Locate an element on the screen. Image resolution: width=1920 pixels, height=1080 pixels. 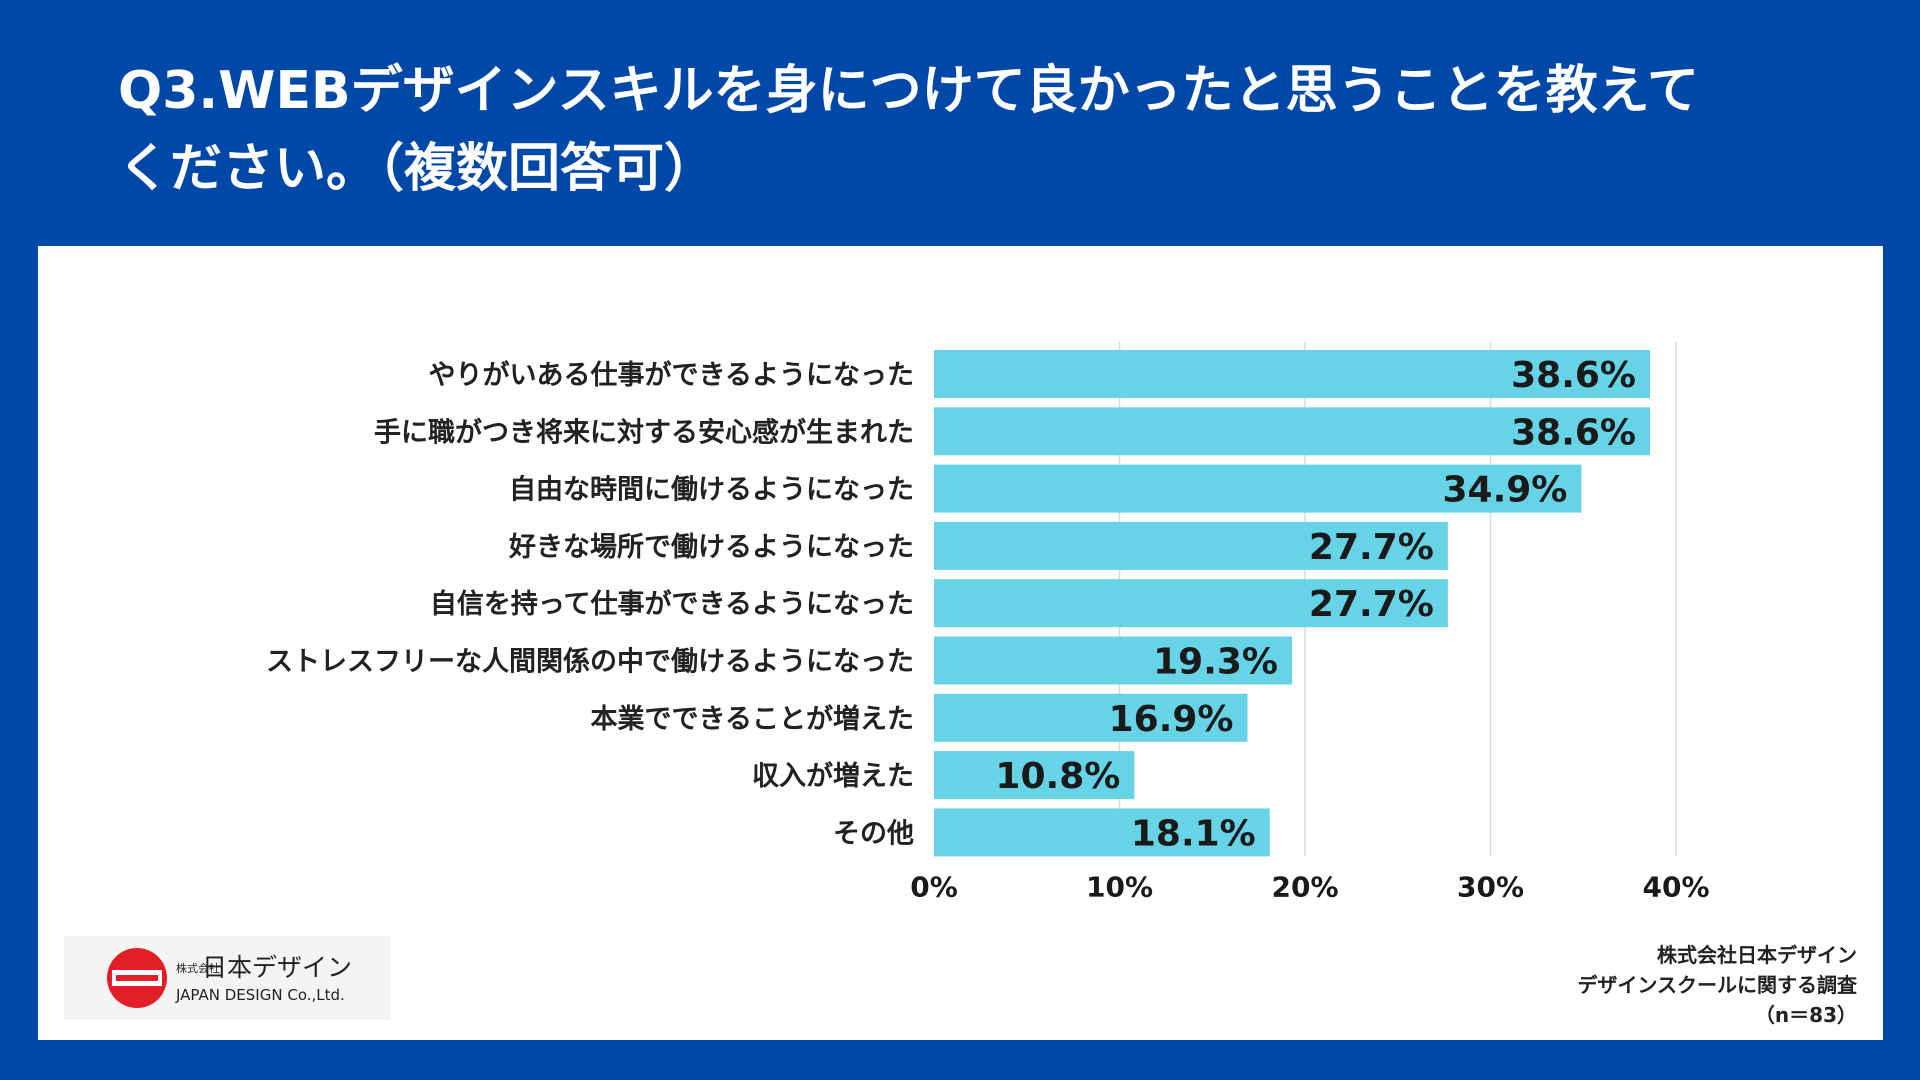
category-label: 自由な時間に働けるようになった is located at coordinates (711, 490).